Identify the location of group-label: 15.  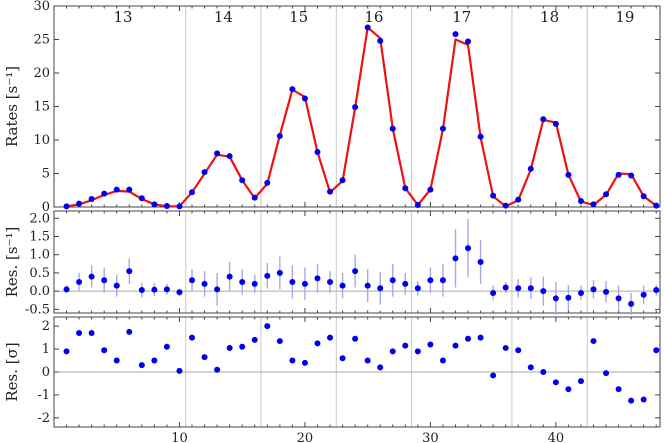
(298, 17).